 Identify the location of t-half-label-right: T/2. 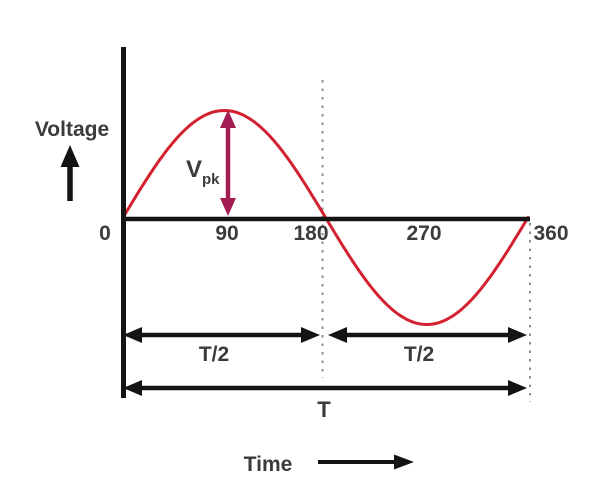
(419, 354).